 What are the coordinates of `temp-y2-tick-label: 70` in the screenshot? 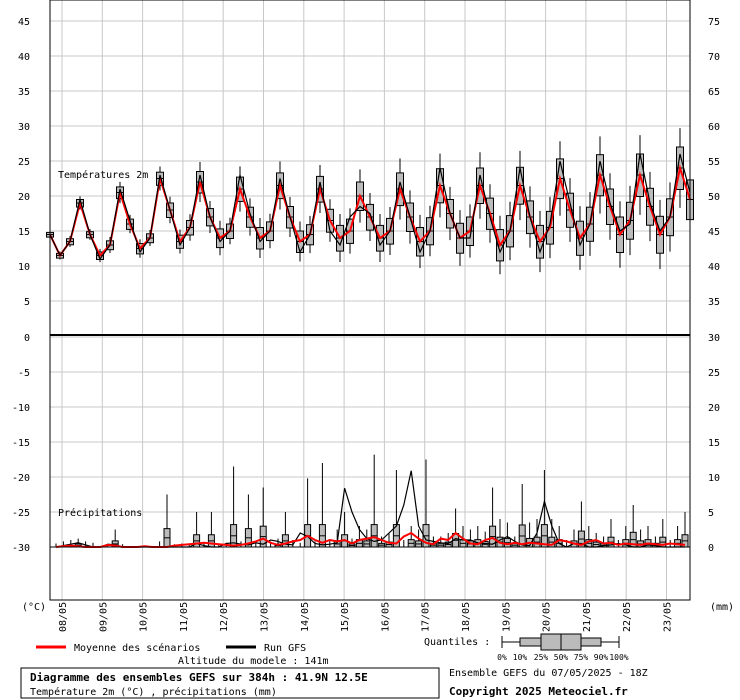 It's located at (714, 57).